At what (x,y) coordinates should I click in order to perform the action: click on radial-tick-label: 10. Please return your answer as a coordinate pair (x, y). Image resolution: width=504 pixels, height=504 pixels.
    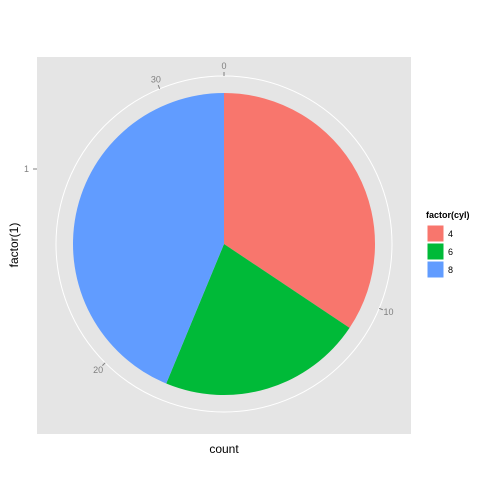
    Looking at the image, I should click on (388, 312).